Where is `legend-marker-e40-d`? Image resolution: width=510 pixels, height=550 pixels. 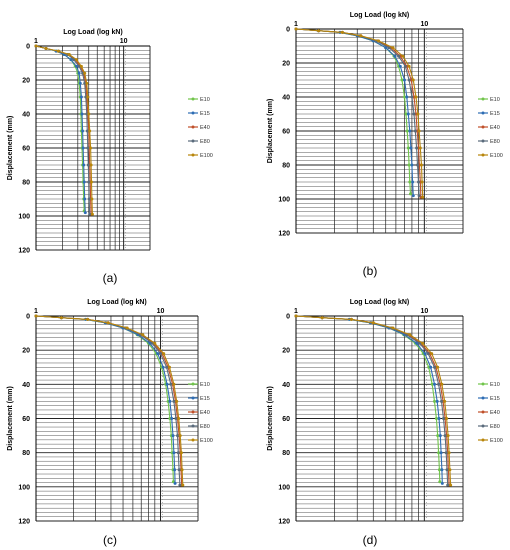
legend-marker-e40-d is located at coordinates (483, 412).